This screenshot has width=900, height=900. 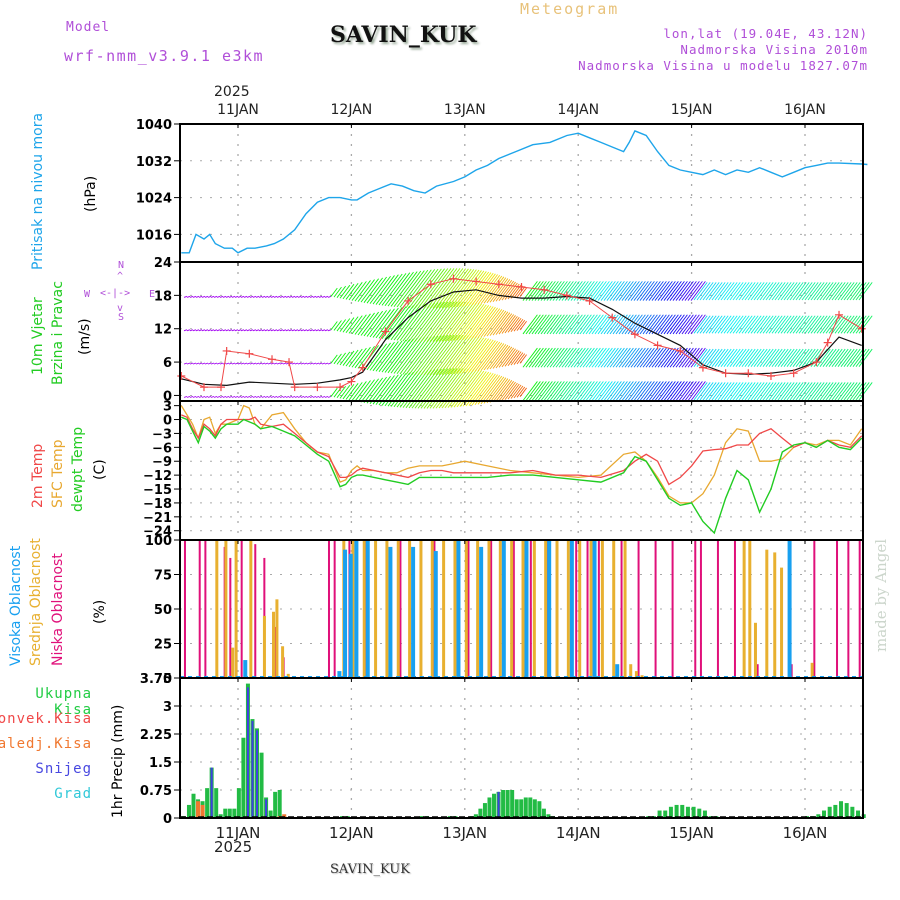 What do you see at coordinates (163, 330) in the screenshot?
I see `y-tick-label: 12` at bounding box center [163, 330].